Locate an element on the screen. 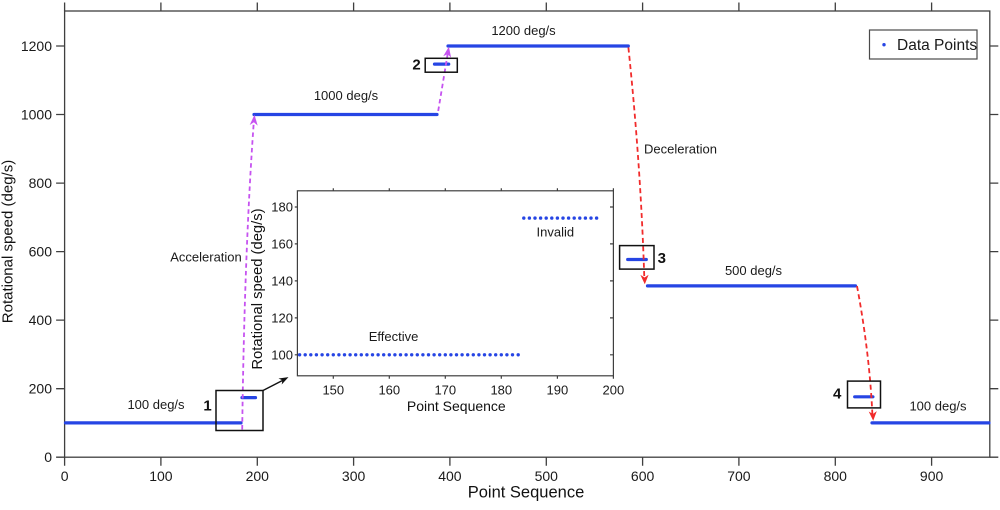  svg-text: 1200 is located at coordinates (36, 46).